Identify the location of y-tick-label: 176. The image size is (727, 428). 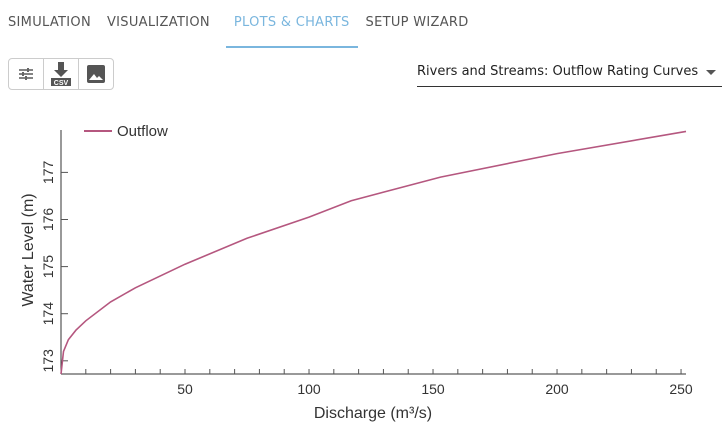
(48, 220).